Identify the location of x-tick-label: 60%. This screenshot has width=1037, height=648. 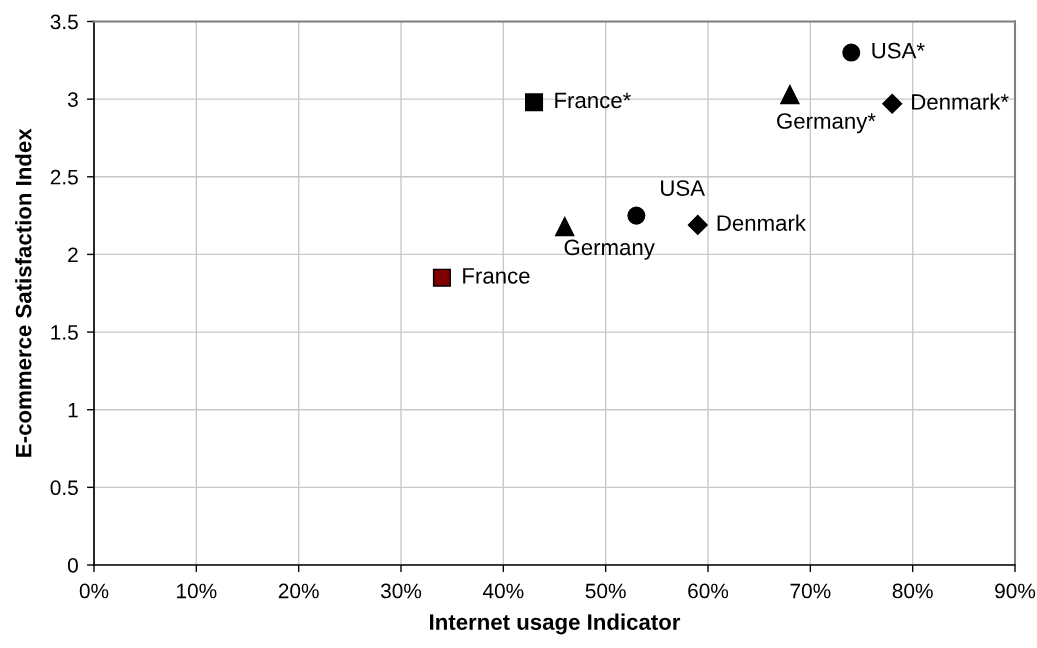
(708, 591).